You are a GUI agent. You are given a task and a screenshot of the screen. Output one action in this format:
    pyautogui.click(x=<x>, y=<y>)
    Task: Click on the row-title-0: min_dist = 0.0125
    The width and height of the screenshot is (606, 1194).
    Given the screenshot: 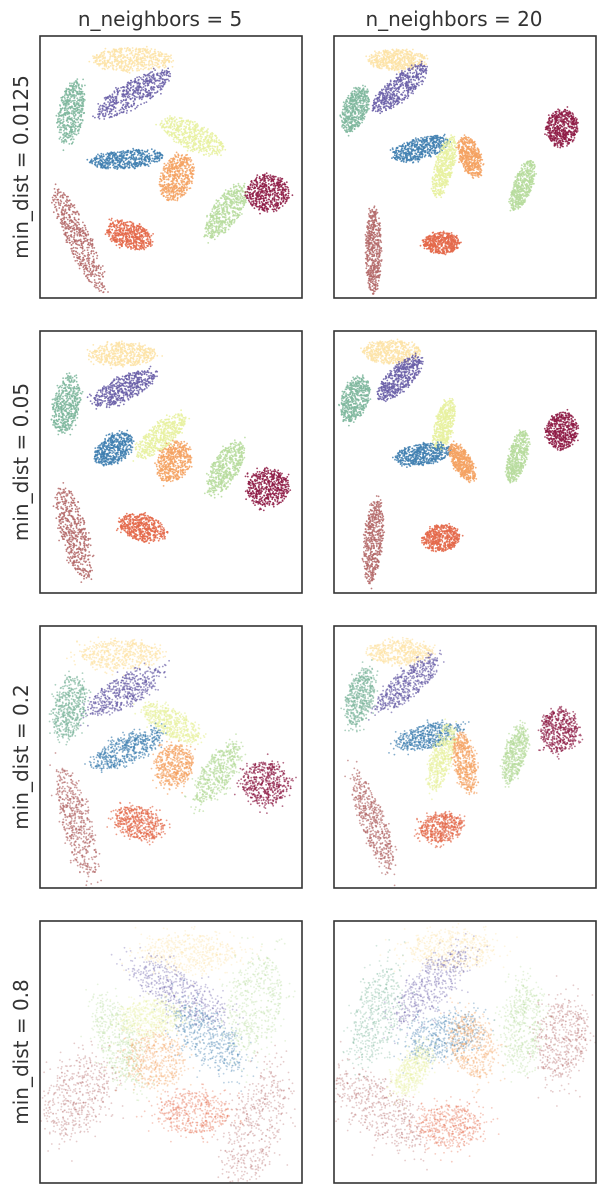 What is the action you would take?
    pyautogui.click(x=21, y=167)
    